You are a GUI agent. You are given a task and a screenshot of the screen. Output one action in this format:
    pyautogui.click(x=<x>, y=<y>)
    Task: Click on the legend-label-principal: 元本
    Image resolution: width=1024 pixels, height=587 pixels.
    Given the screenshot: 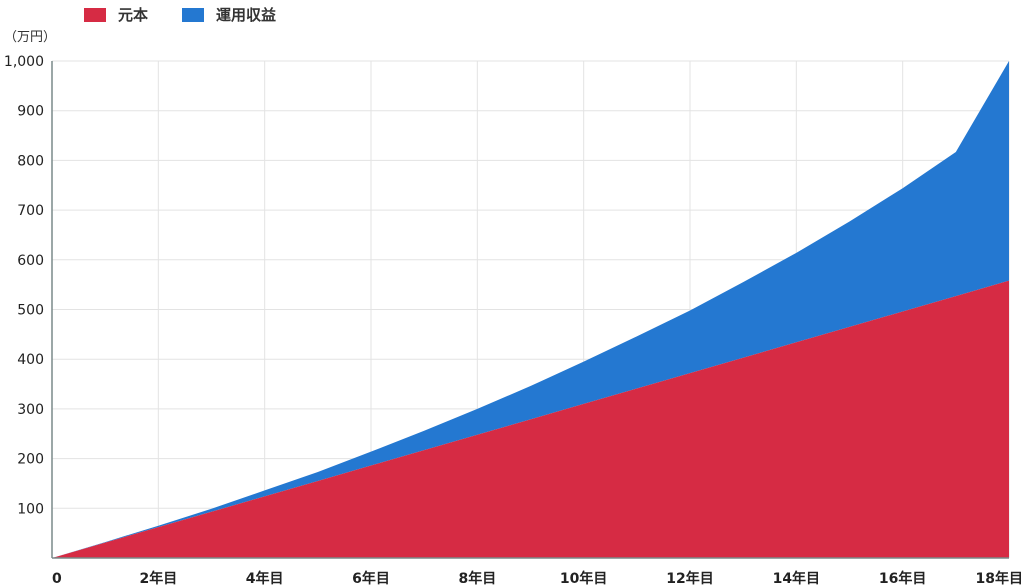 What is the action you would take?
    pyautogui.click(x=133, y=15)
    